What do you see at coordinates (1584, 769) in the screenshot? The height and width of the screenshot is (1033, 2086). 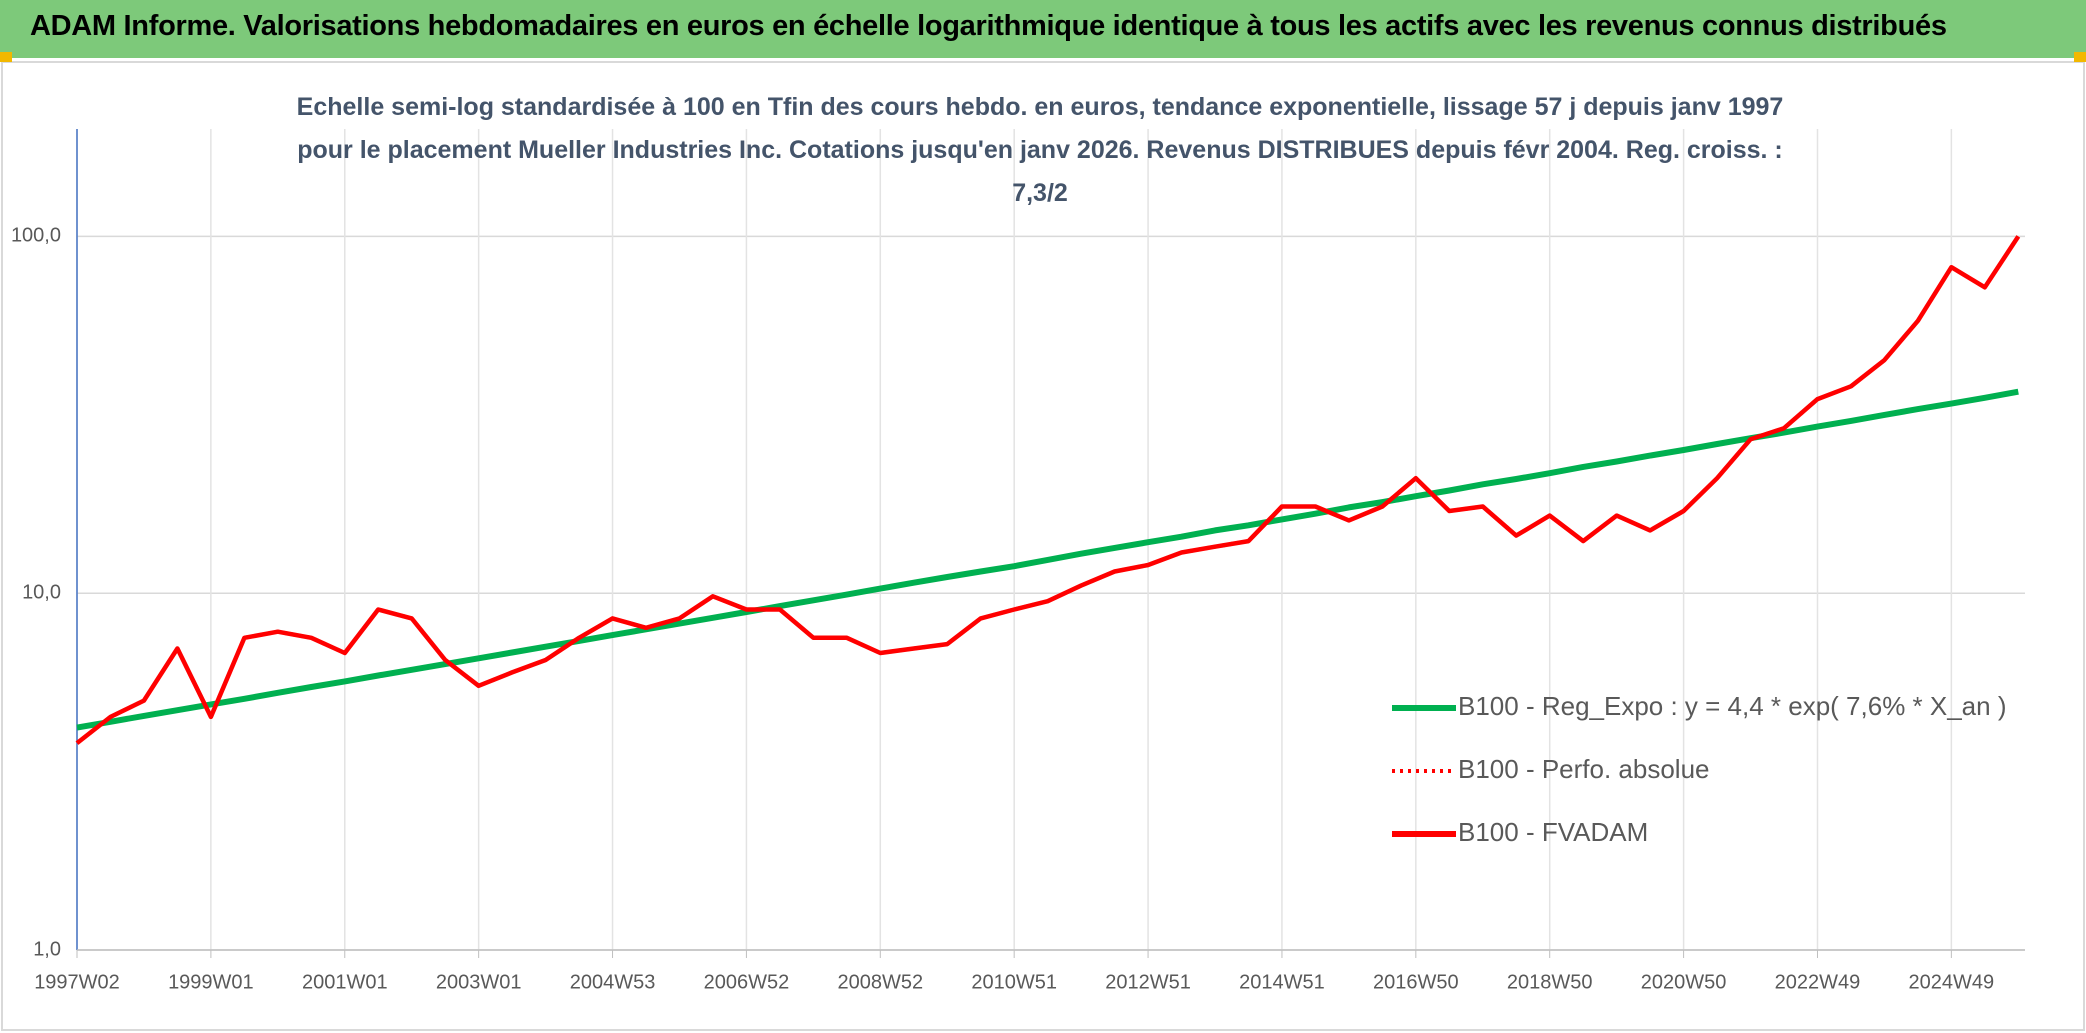 I see `legend-label: B100 - Perfo. absolue` at bounding box center [1584, 769].